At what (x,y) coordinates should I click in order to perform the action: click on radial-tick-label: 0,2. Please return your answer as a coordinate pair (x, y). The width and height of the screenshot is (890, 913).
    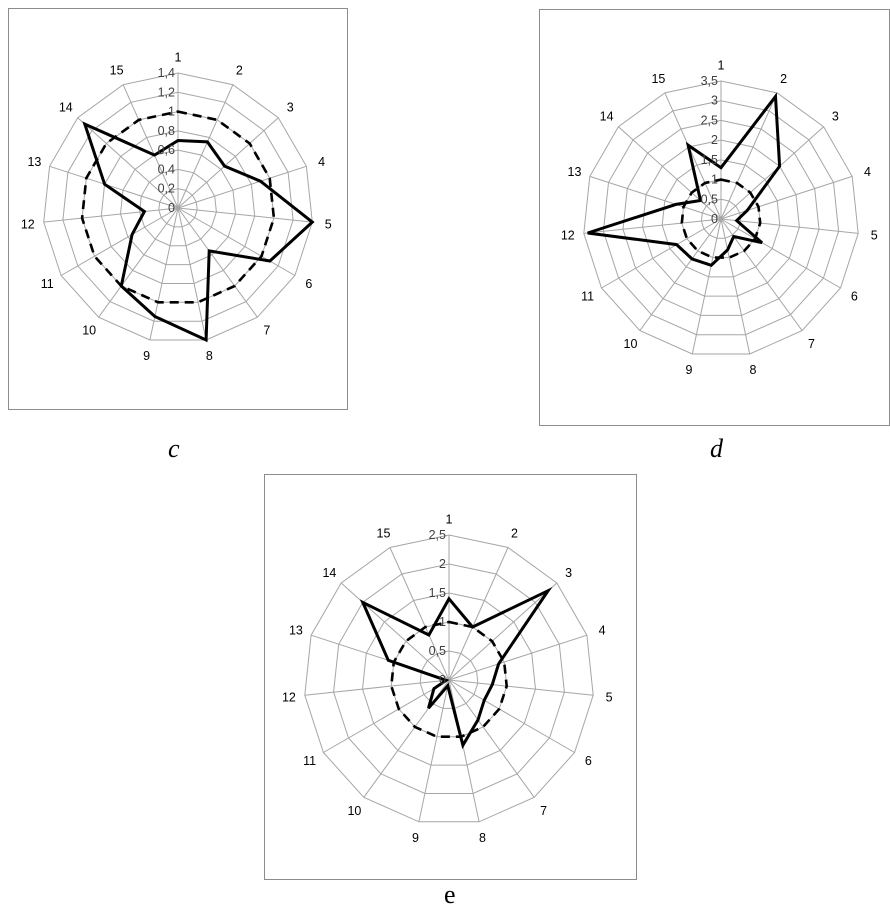
    Looking at the image, I should click on (166, 189).